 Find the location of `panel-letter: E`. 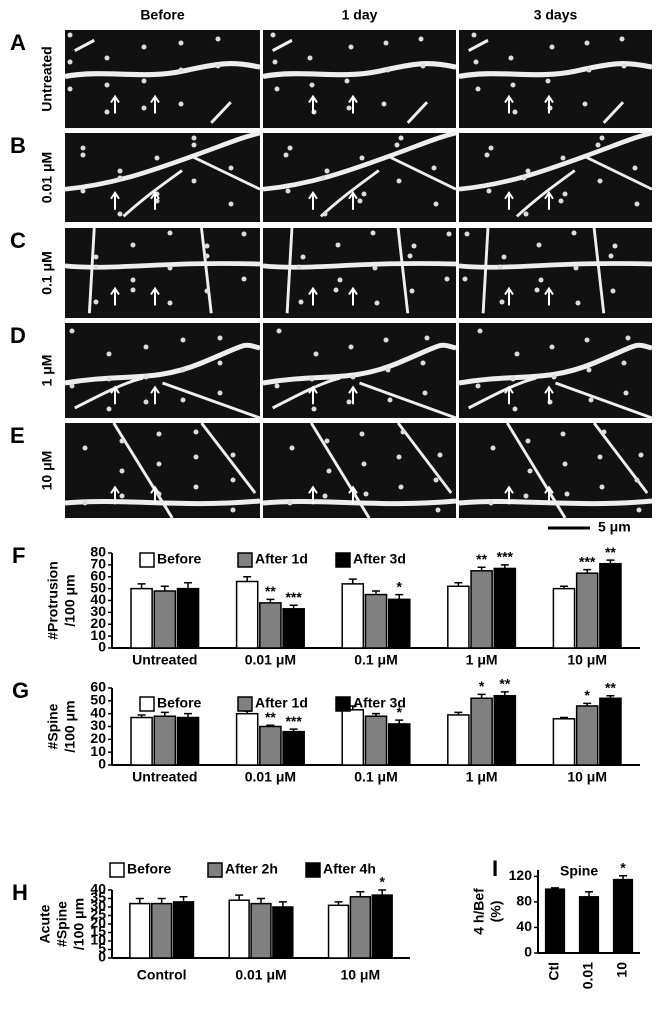

panel-letter: E is located at coordinates (17, 435).